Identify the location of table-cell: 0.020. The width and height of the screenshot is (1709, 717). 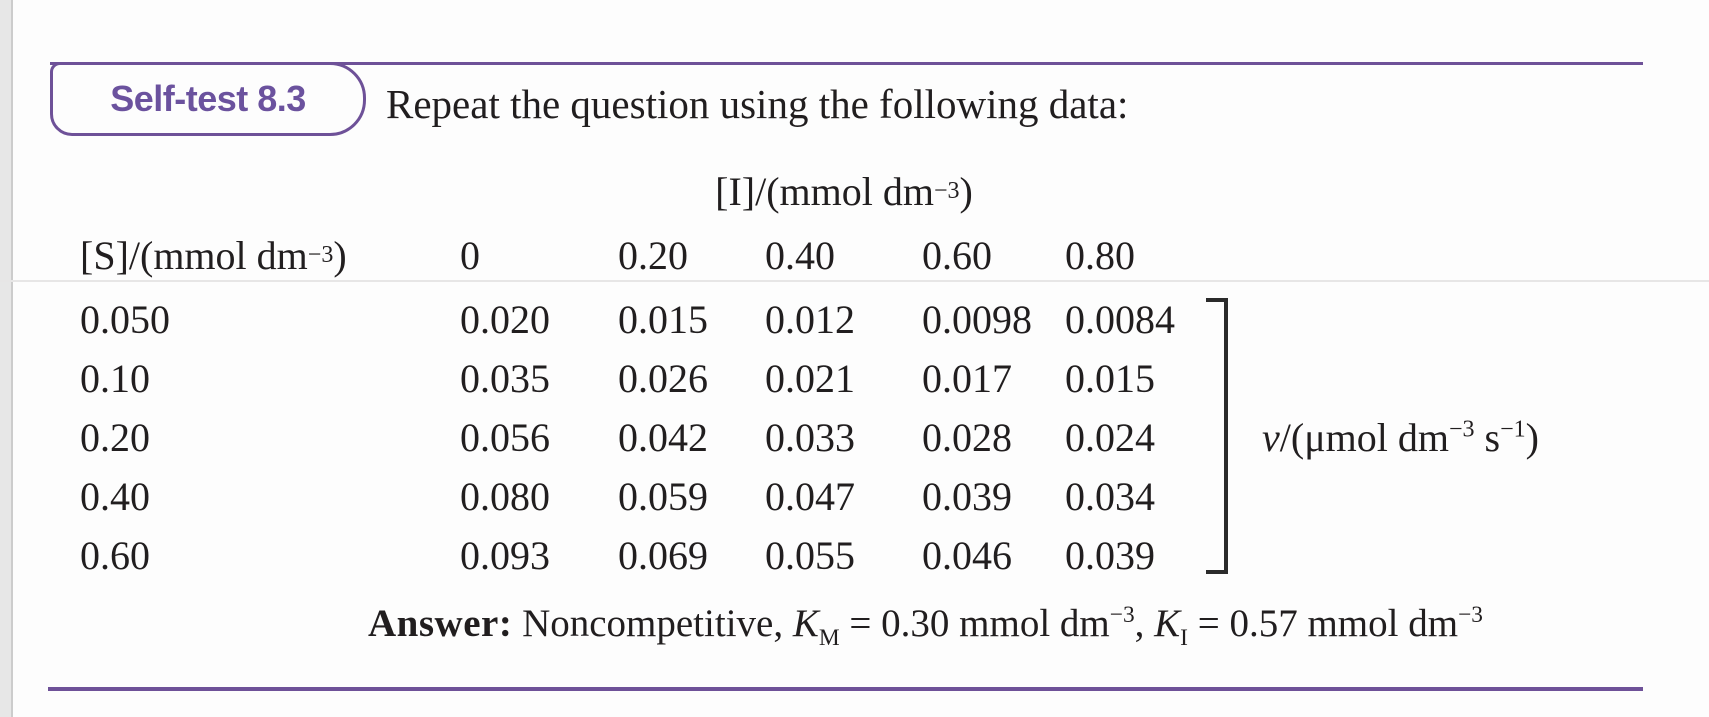
(505, 319).